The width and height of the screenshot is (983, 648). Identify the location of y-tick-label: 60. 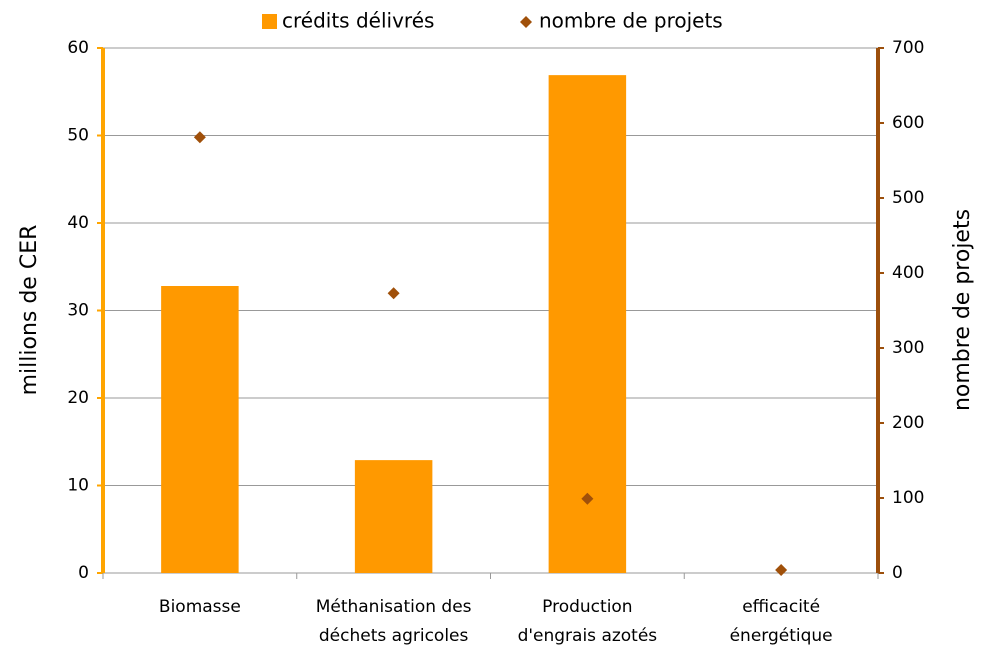
(78, 48).